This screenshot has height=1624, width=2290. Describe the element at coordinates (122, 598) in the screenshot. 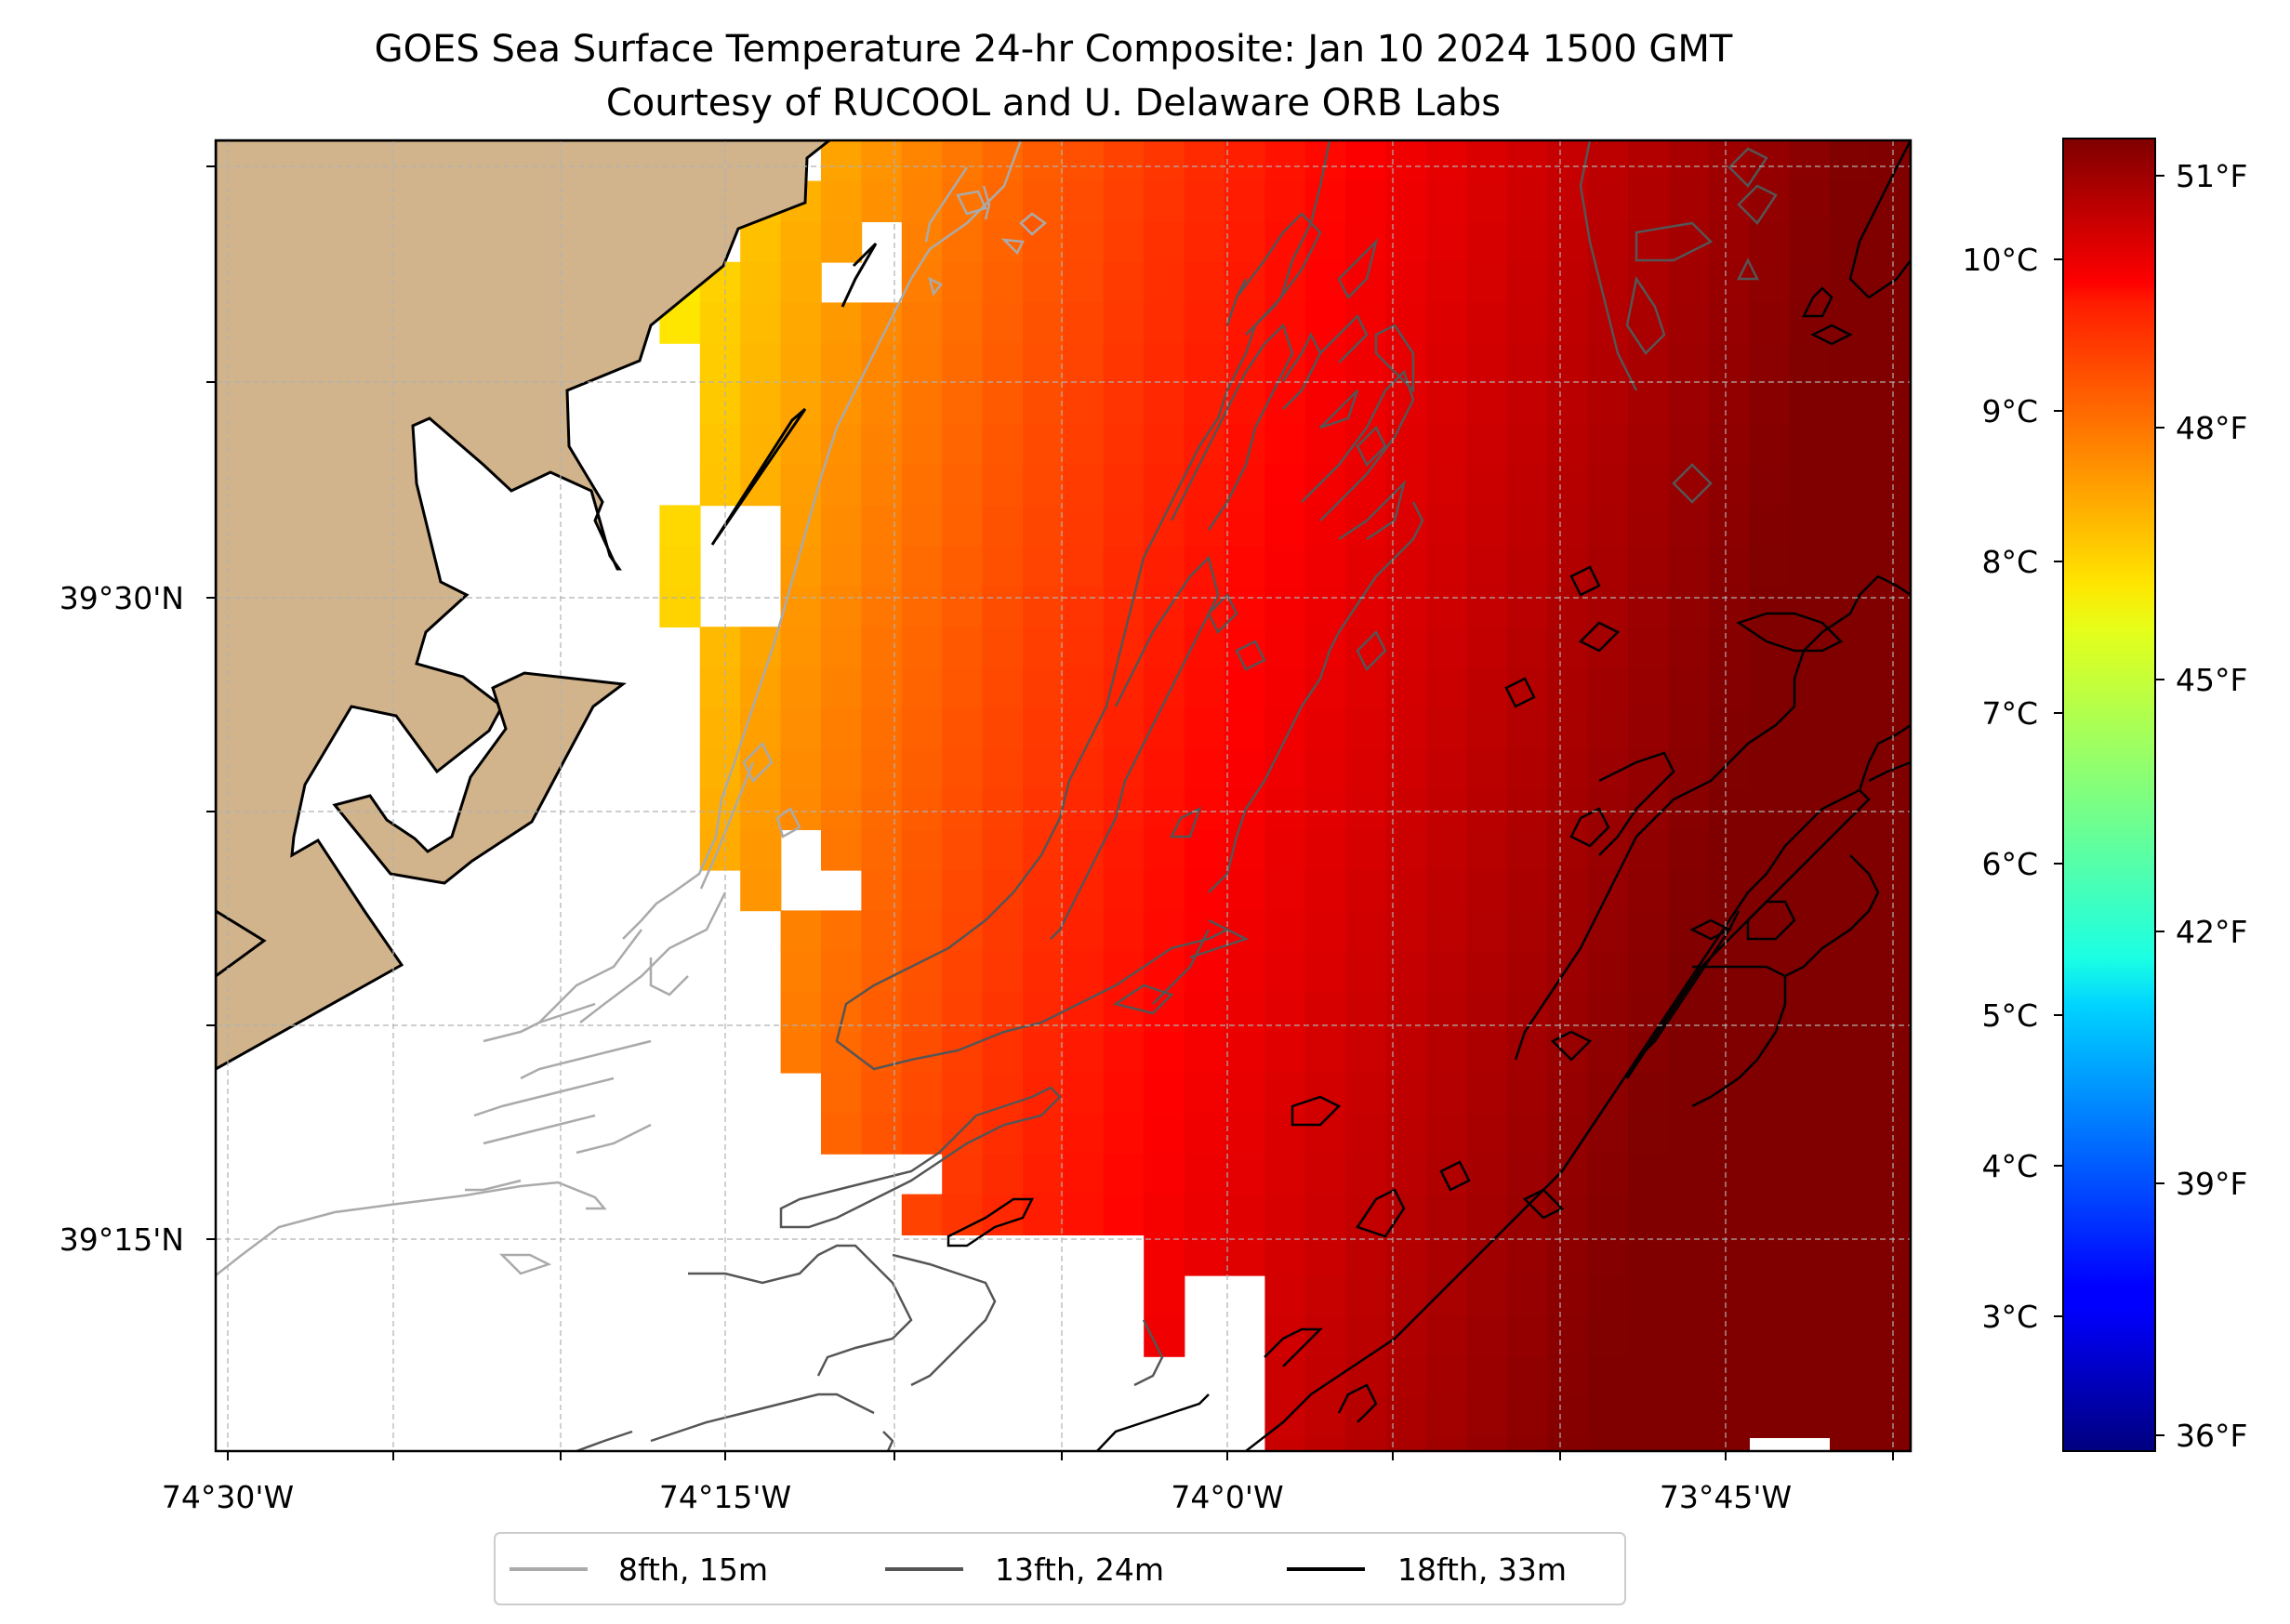

I see `y-tick-label: 39°30'N` at that location.